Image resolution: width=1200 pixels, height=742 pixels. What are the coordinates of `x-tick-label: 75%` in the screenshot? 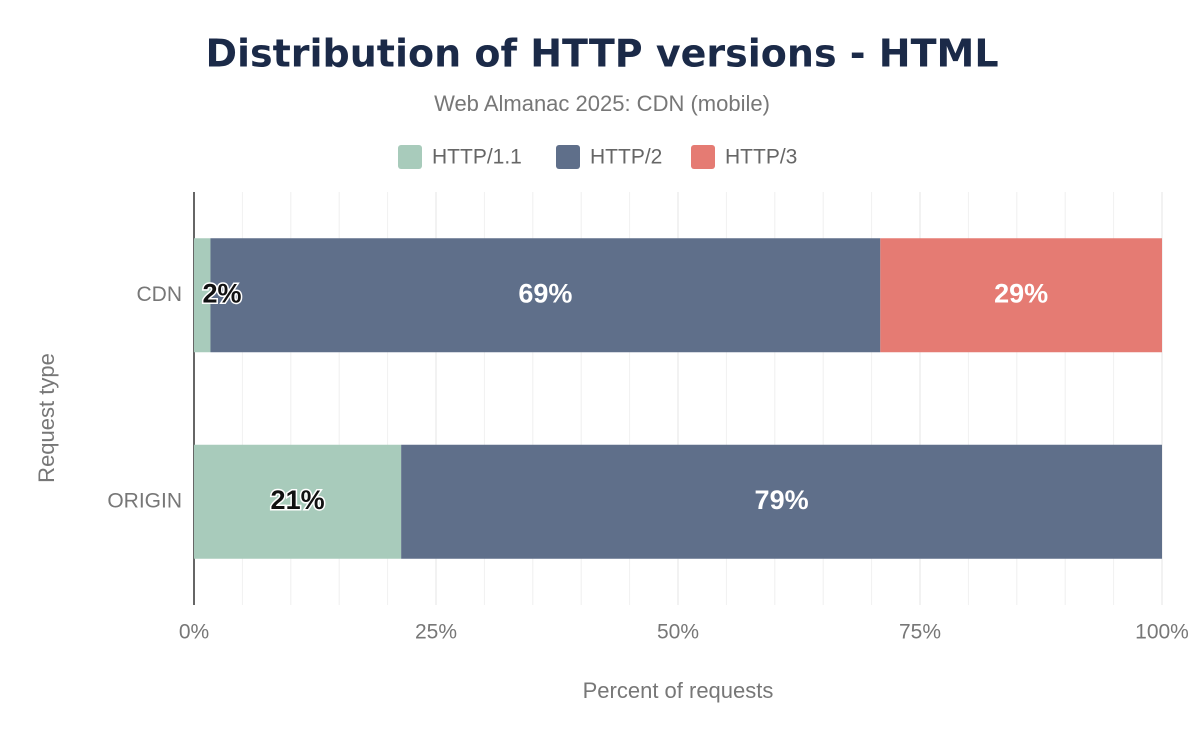 It's located at (920, 632).